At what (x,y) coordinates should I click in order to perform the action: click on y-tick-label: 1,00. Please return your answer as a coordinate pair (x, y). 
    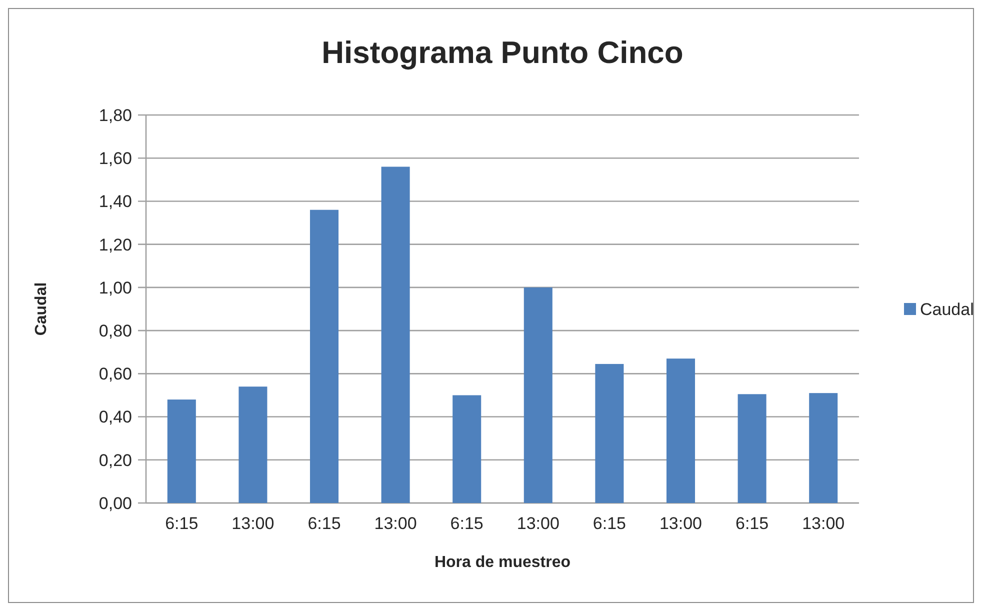
    Looking at the image, I should click on (115, 288).